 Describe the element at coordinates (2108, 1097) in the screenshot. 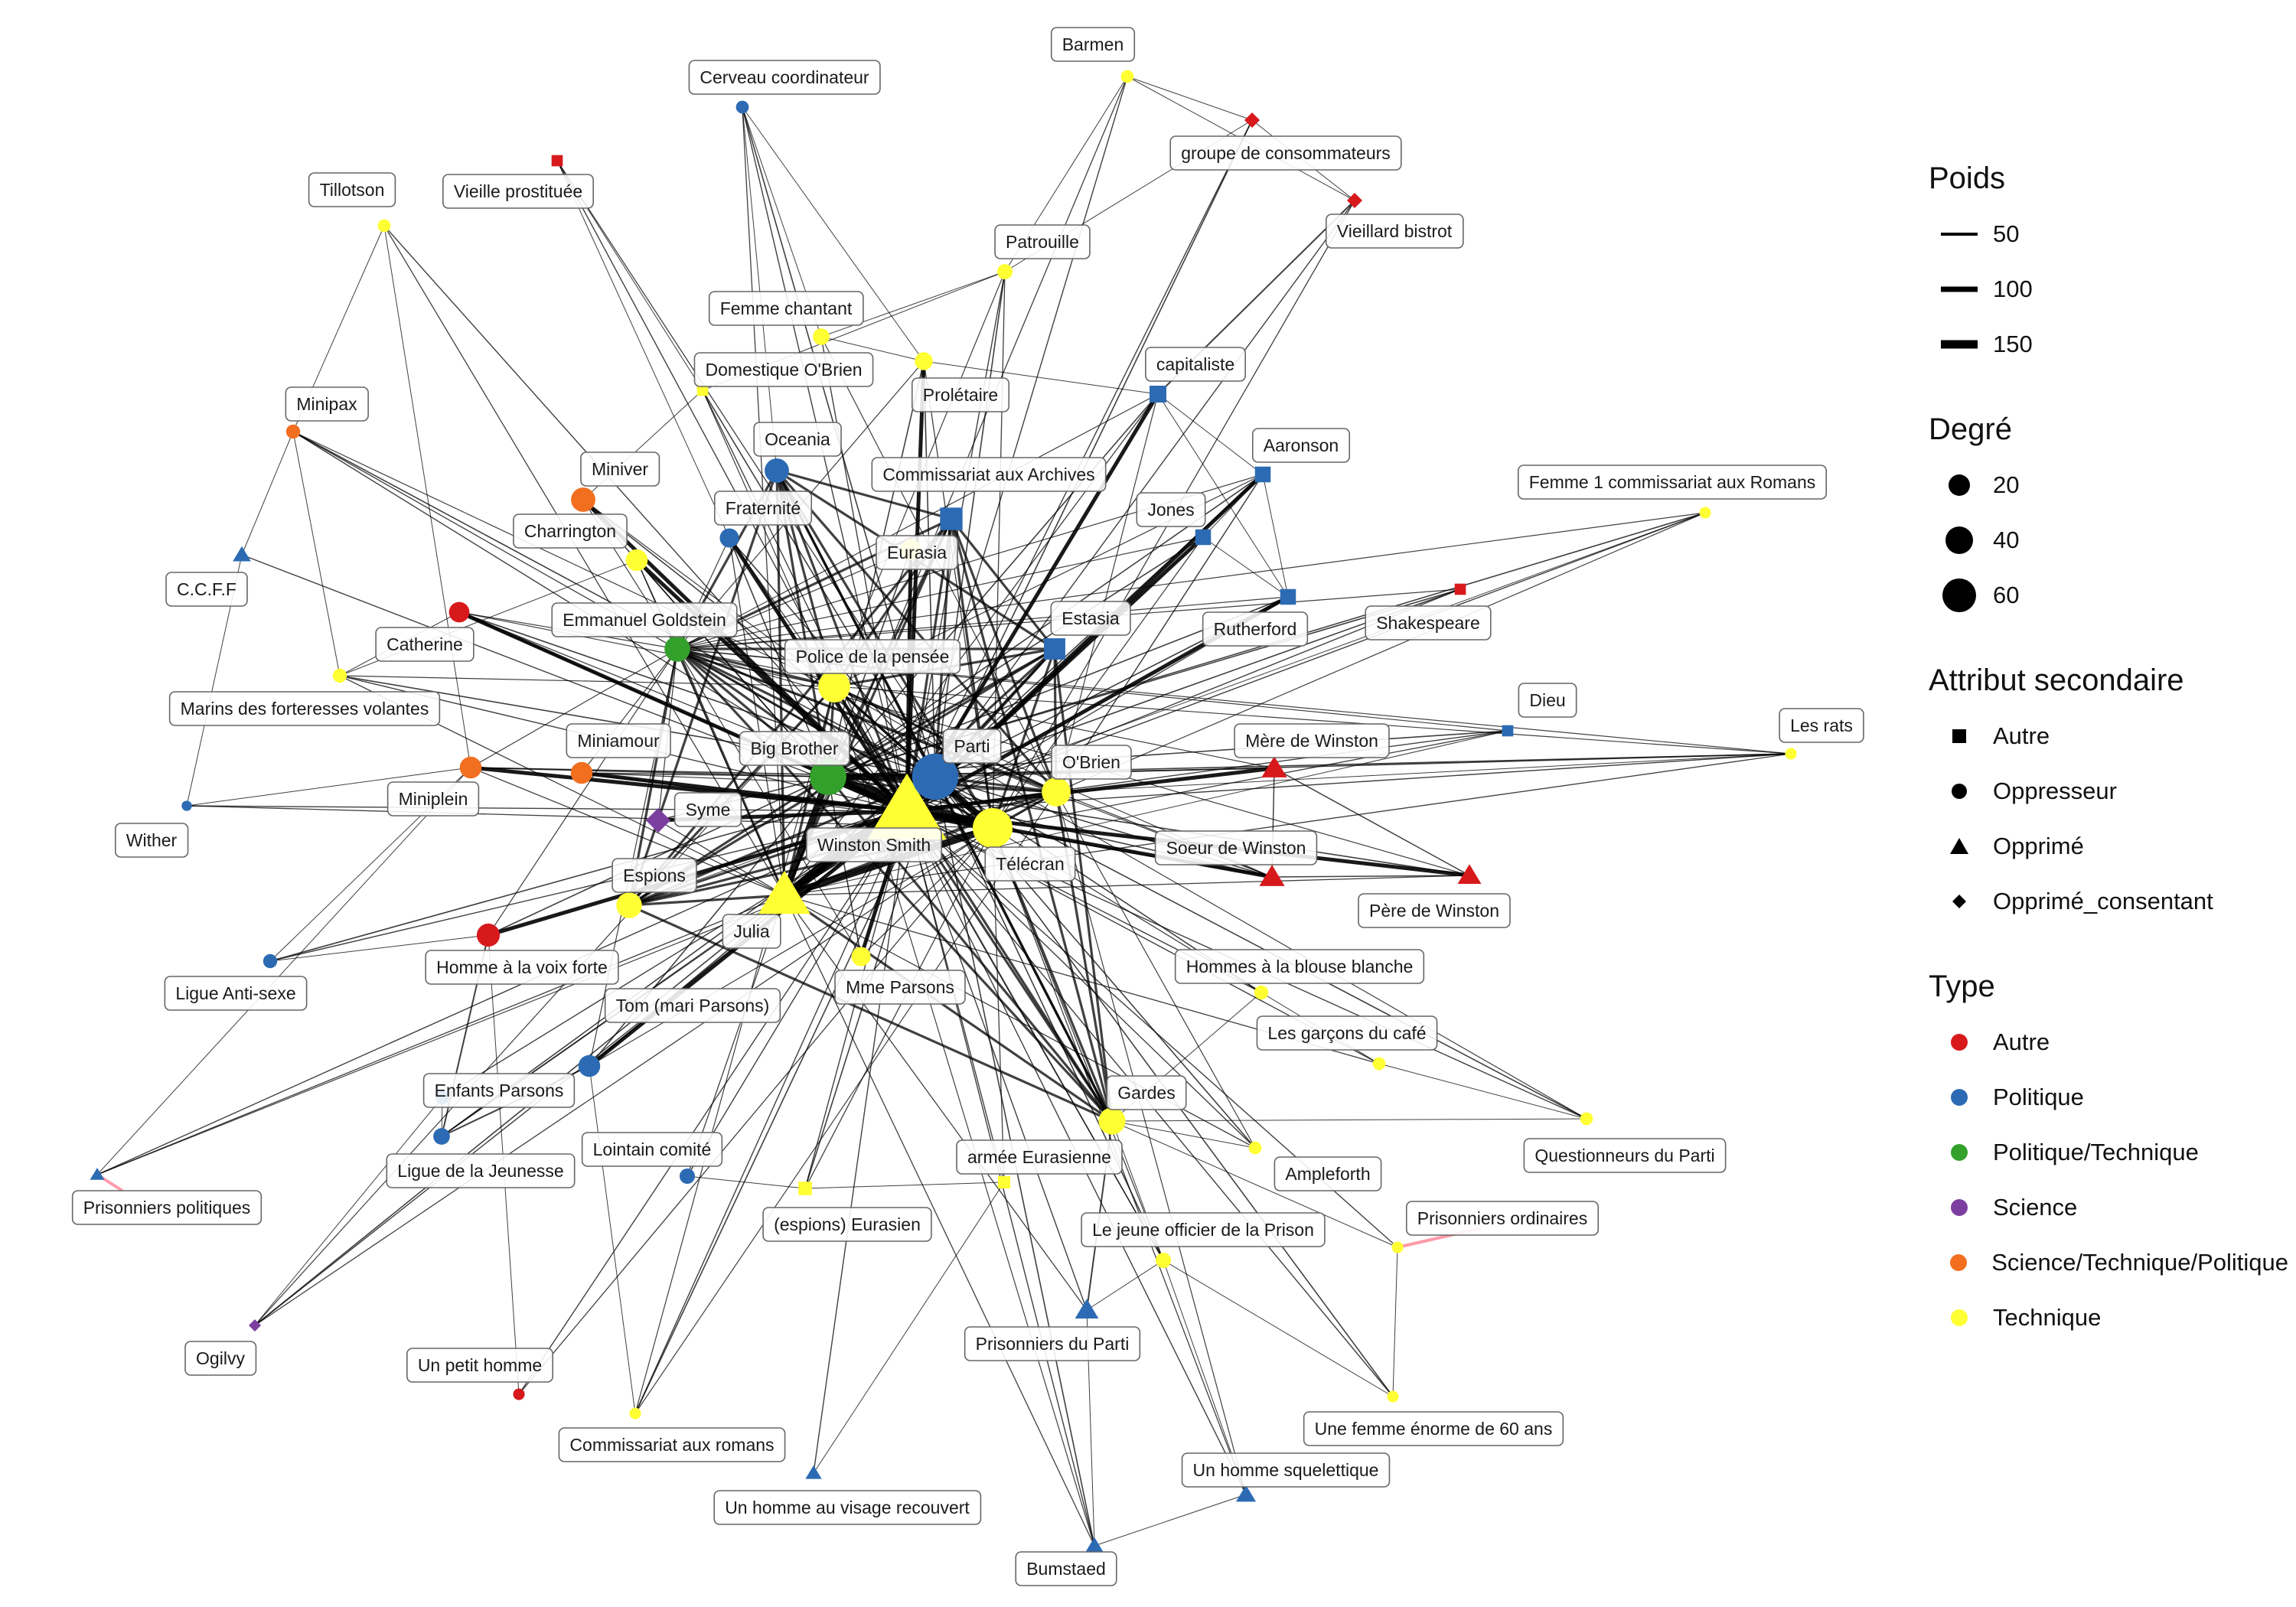

I see `legend-type-item: Politique` at that location.